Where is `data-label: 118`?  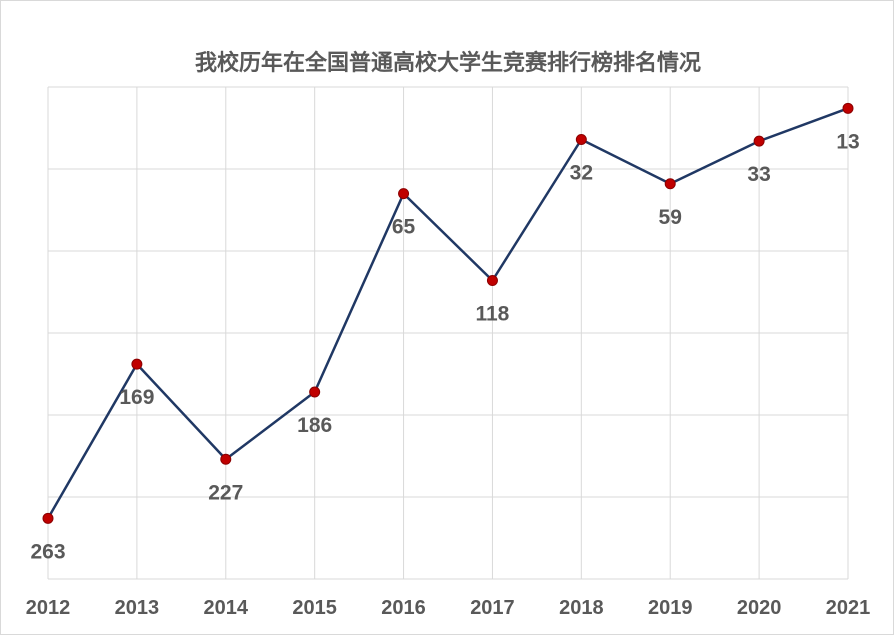
data-label: 118 is located at coordinates (492, 314).